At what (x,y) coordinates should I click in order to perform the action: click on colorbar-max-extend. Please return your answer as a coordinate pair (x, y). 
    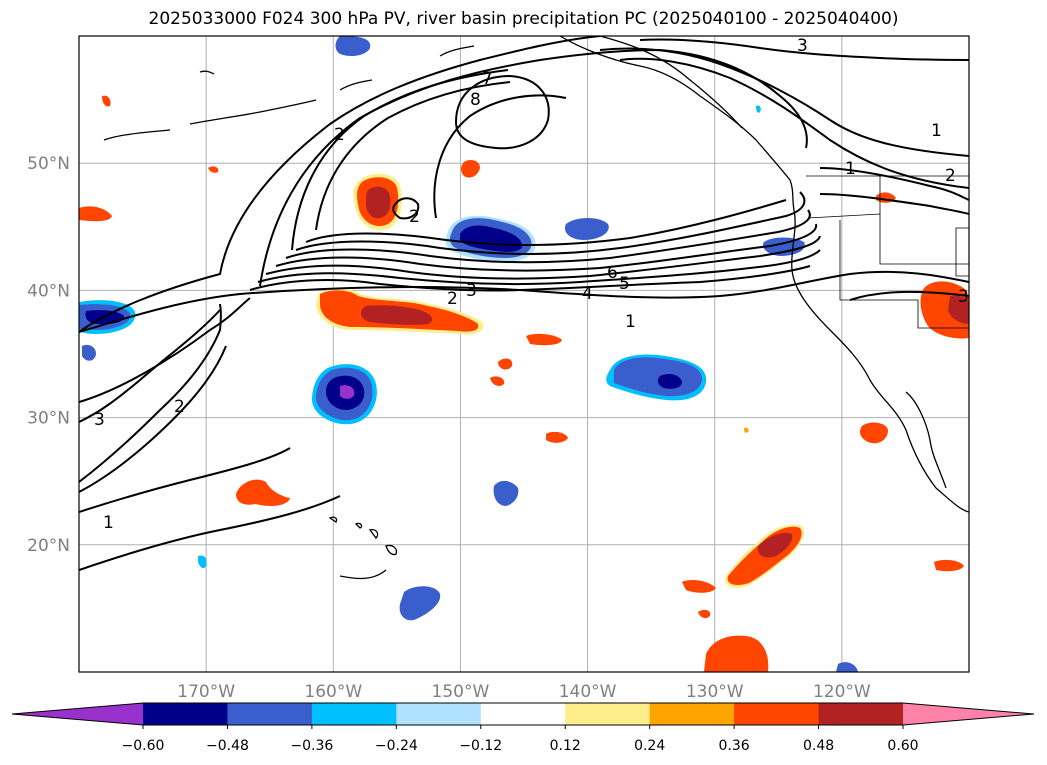
    Looking at the image, I should click on (968, 714).